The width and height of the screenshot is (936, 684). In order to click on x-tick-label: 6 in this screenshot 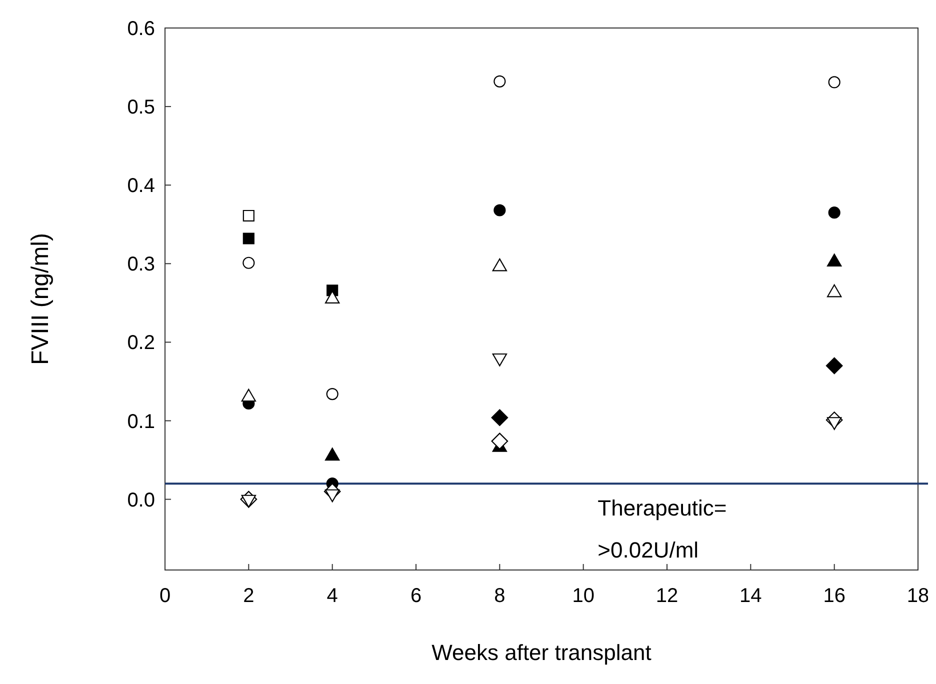, I will do `click(416, 596)`.